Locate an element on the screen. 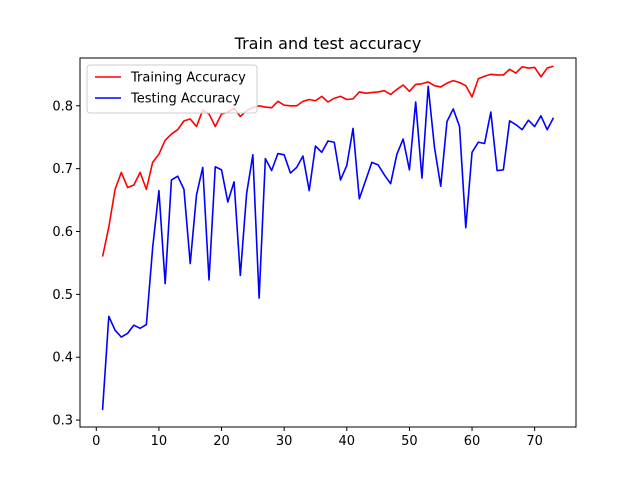 This screenshot has height=480, width=640. legend-label-testing-accuracy: Testing Accuracy is located at coordinates (185, 99).